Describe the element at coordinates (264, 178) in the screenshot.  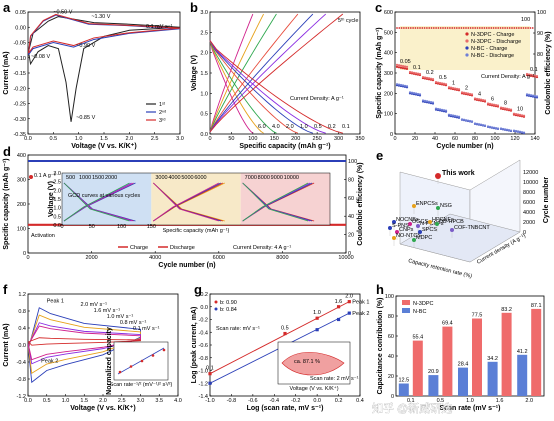
I see `panel-d-inset-cycle-label: 8000` at that location.